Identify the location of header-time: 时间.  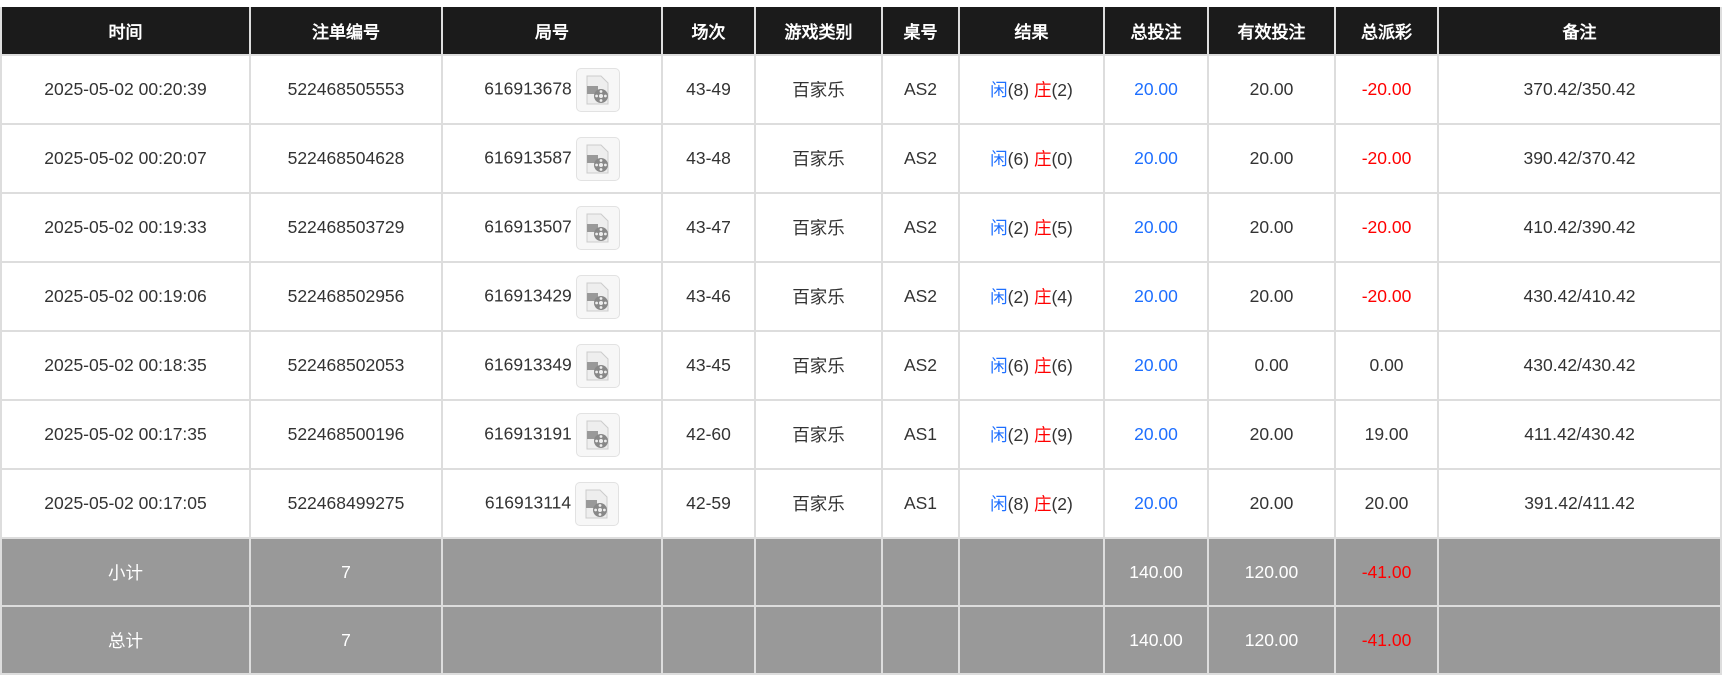
(125, 31).